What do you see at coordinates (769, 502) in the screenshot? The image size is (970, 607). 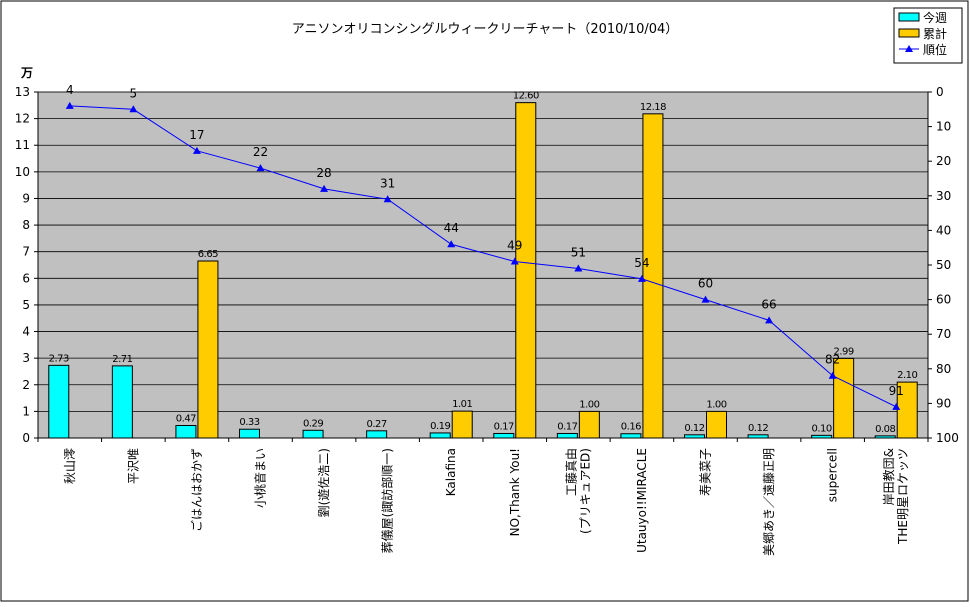 I see `category-label: 美郷あき／遠藤正明` at bounding box center [769, 502].